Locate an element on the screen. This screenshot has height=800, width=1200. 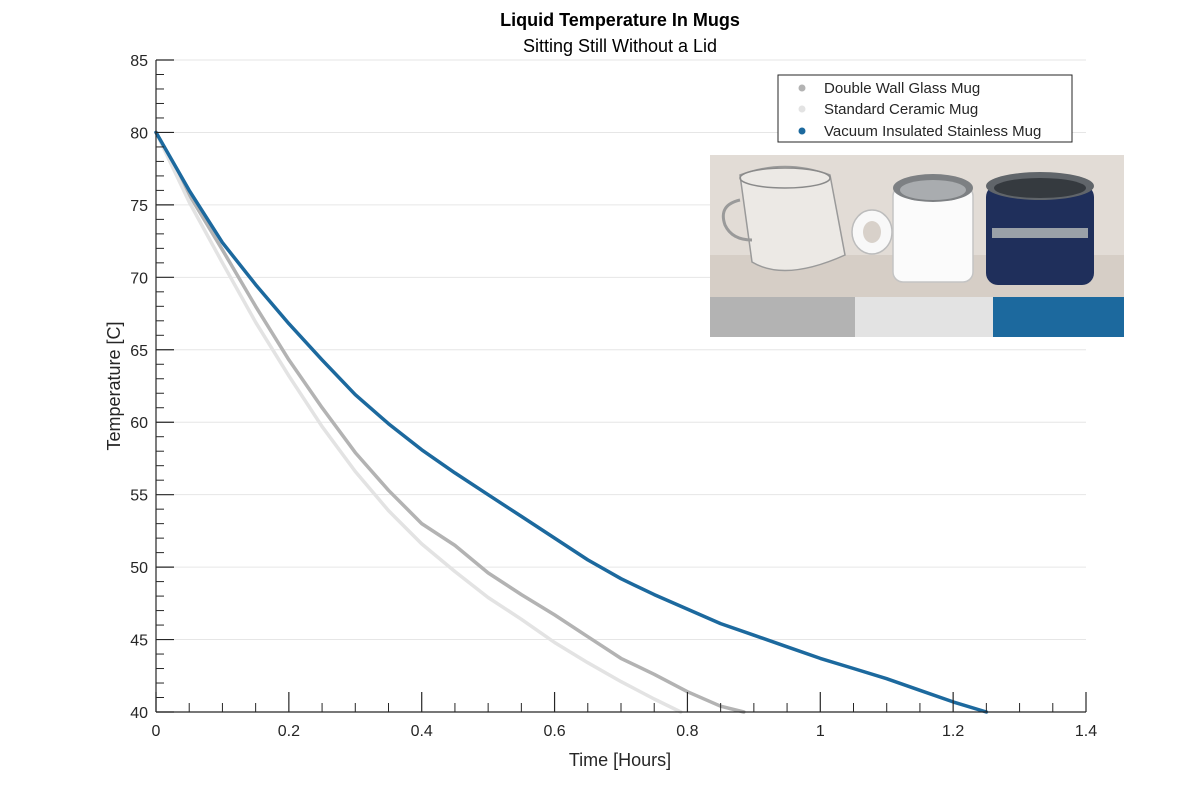
legend-item-label: Double Wall Glass Mug is located at coordinates (902, 88).